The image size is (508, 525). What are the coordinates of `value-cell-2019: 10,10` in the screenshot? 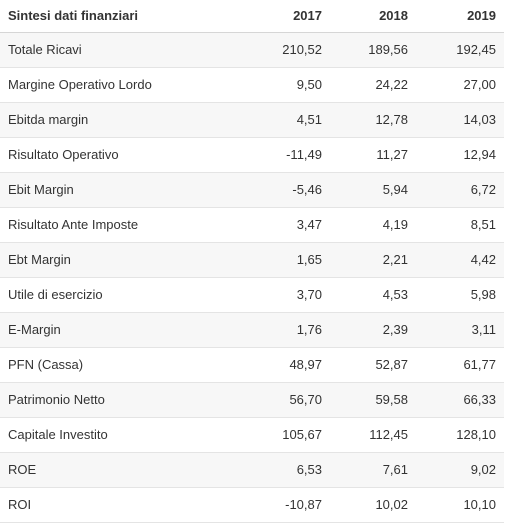 It's located at (460, 505).